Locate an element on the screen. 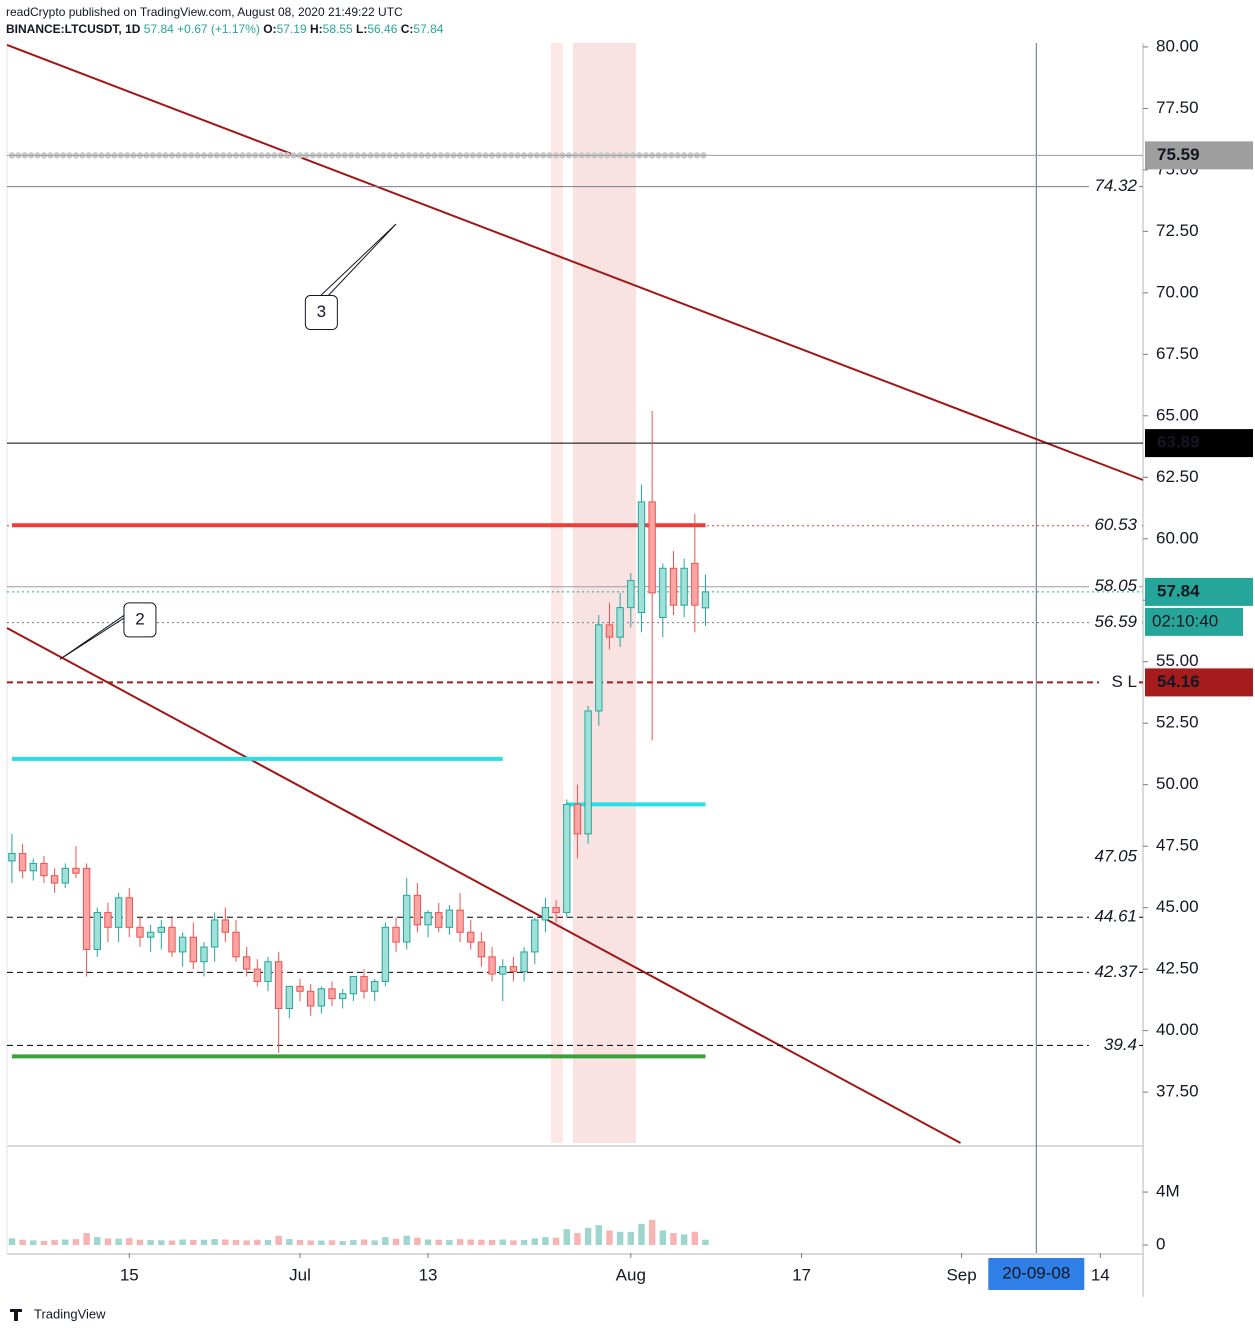 The image size is (1255, 1334). y-tick-label: 67.50 is located at coordinates (1177, 353).